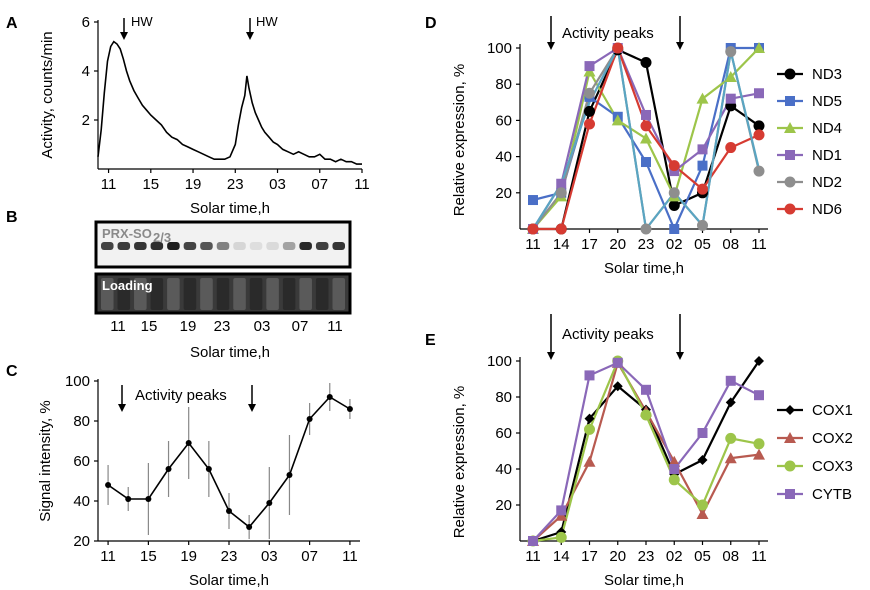 Image resolution: width=870 pixels, height=590 pixels. I want to click on x-tick-label: 20, so click(617, 556).